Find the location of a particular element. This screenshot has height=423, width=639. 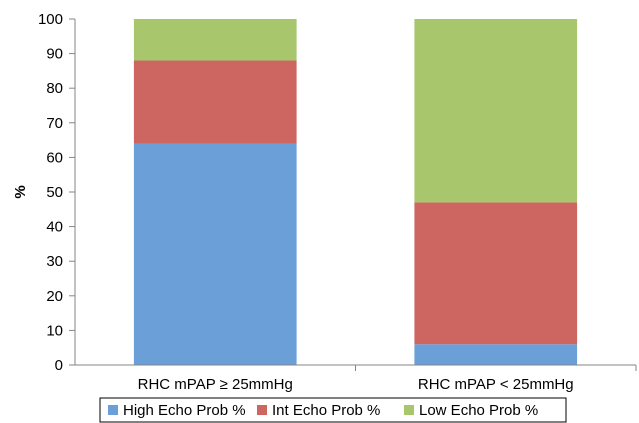

y-tick-label: 50 is located at coordinates (54, 192).